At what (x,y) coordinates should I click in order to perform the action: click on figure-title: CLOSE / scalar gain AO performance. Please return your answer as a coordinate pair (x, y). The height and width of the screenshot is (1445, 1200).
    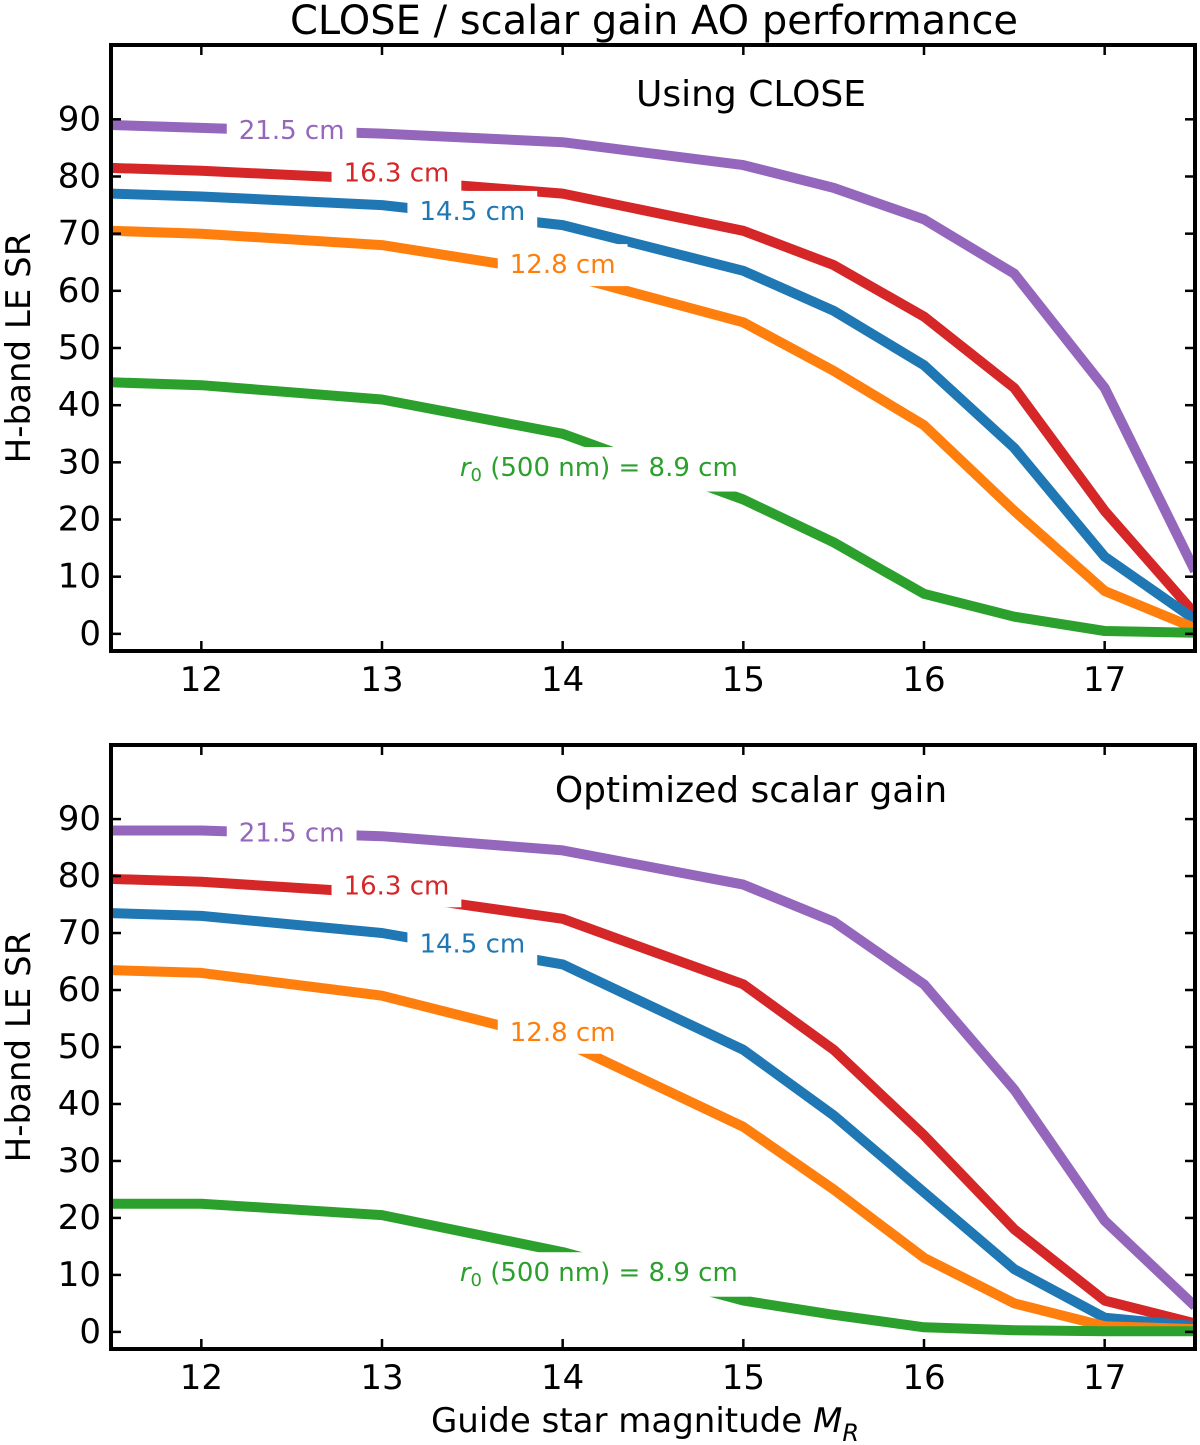
    Looking at the image, I should click on (654, 22).